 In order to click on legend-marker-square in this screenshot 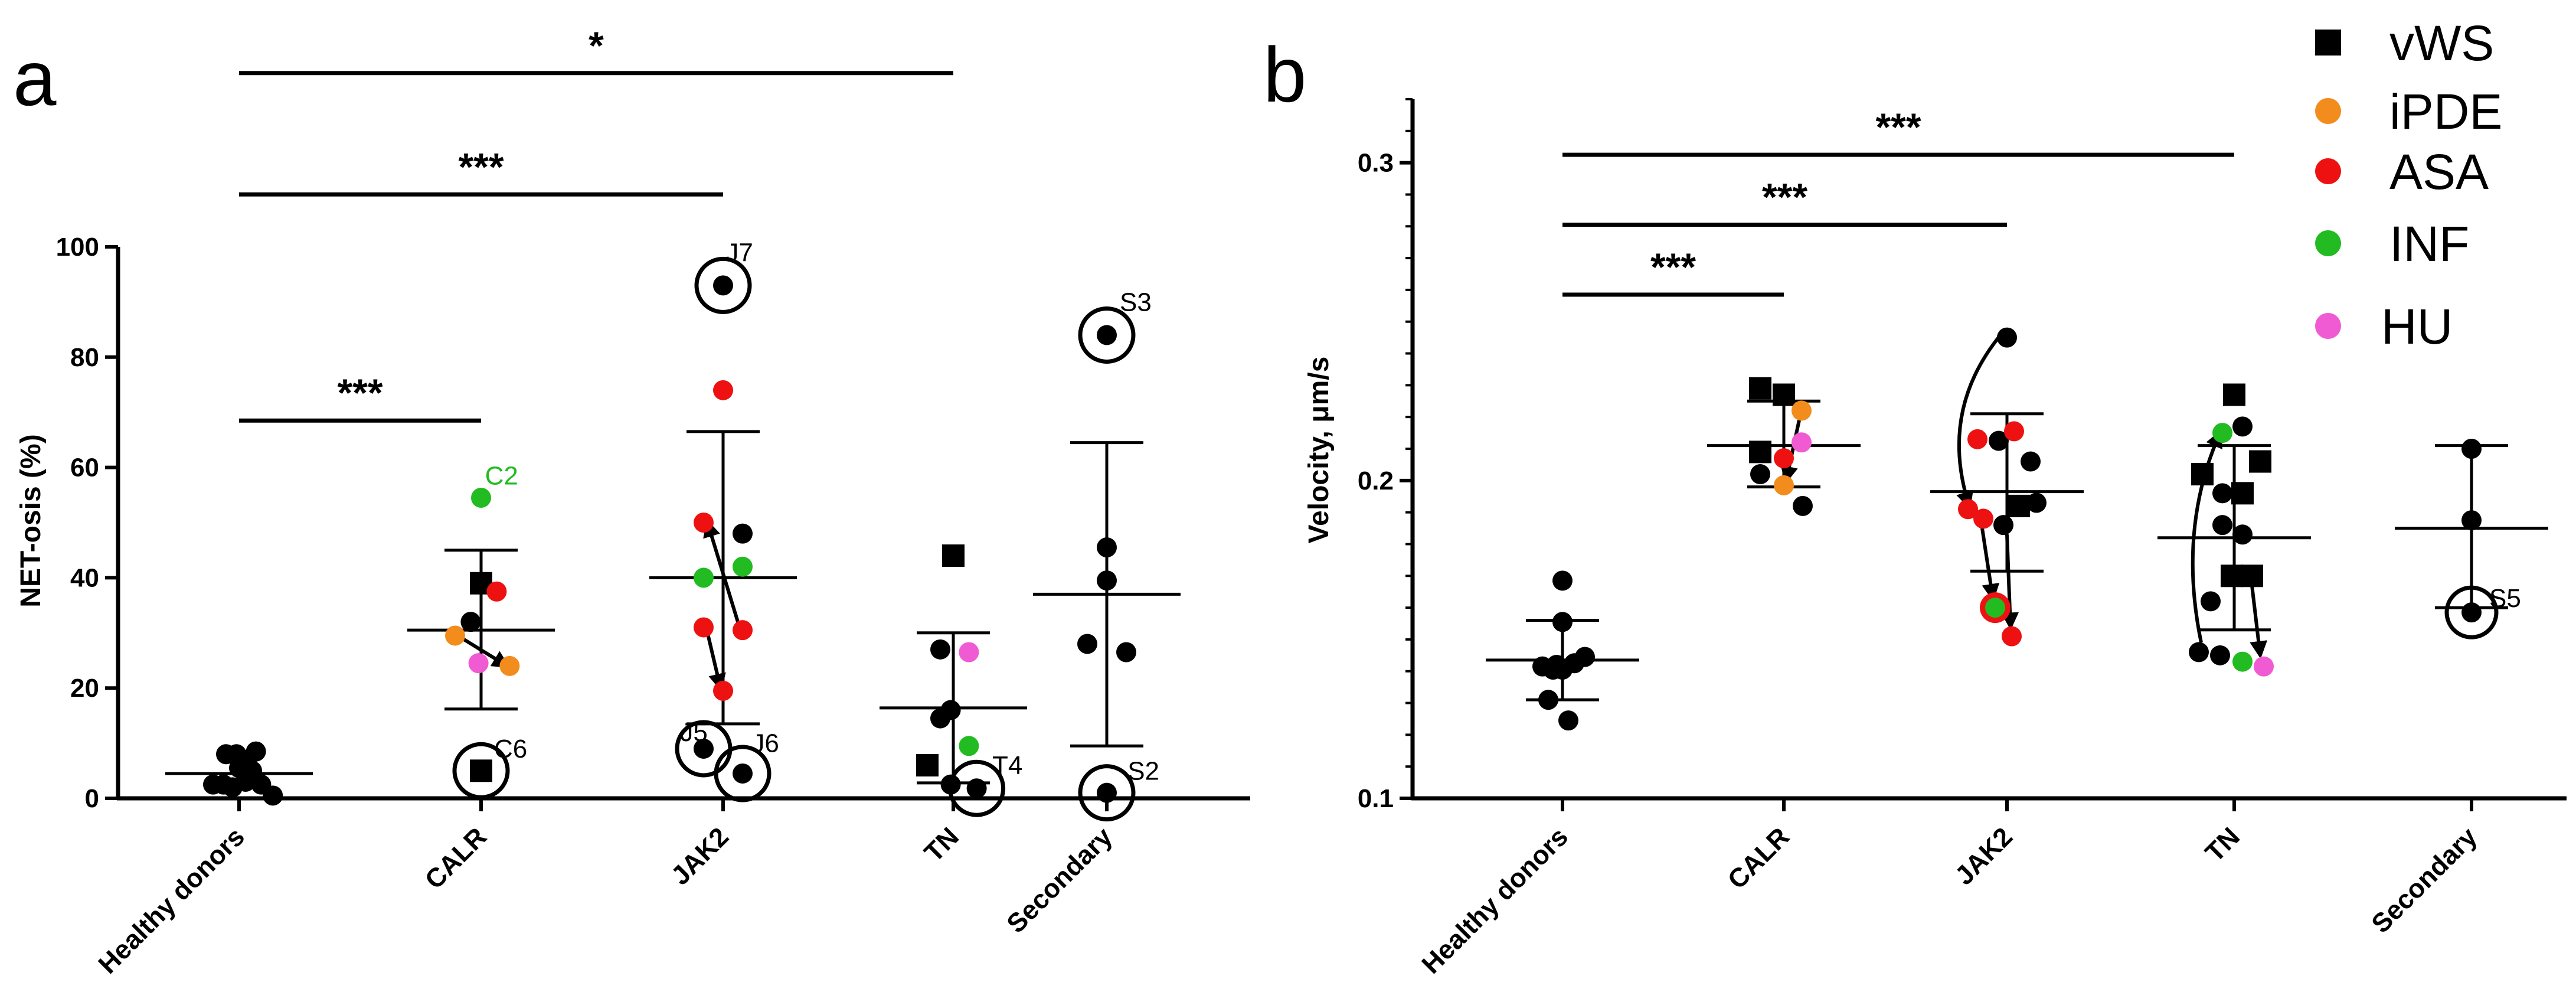, I will do `click(2328, 43)`.